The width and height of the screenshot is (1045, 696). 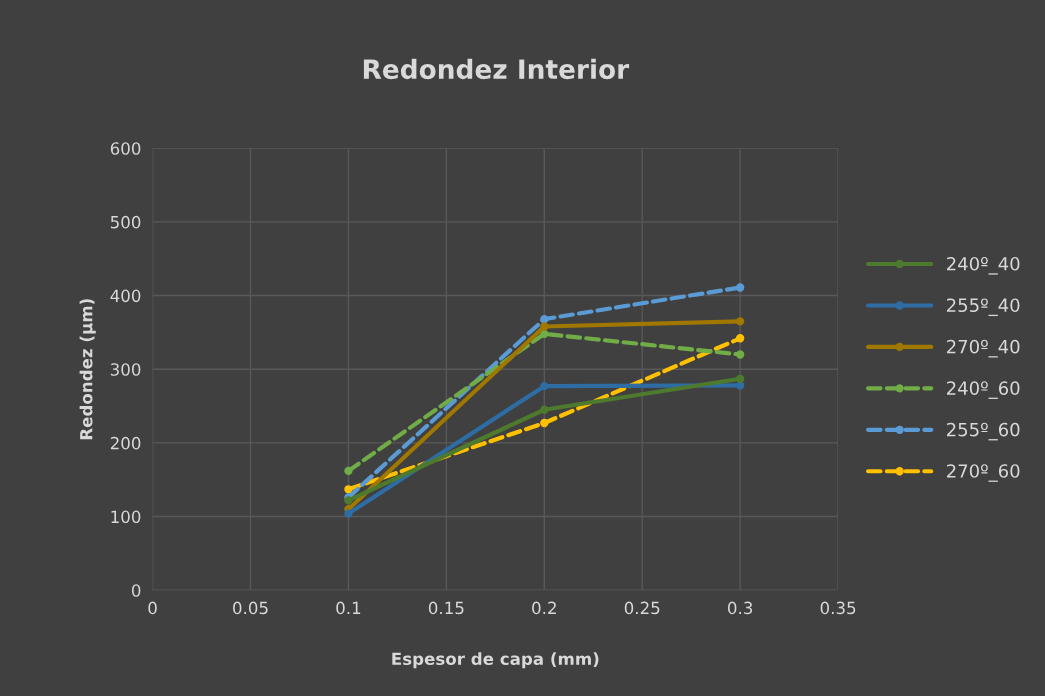 What do you see at coordinates (125, 296) in the screenshot?
I see `y-tick-label: 400` at bounding box center [125, 296].